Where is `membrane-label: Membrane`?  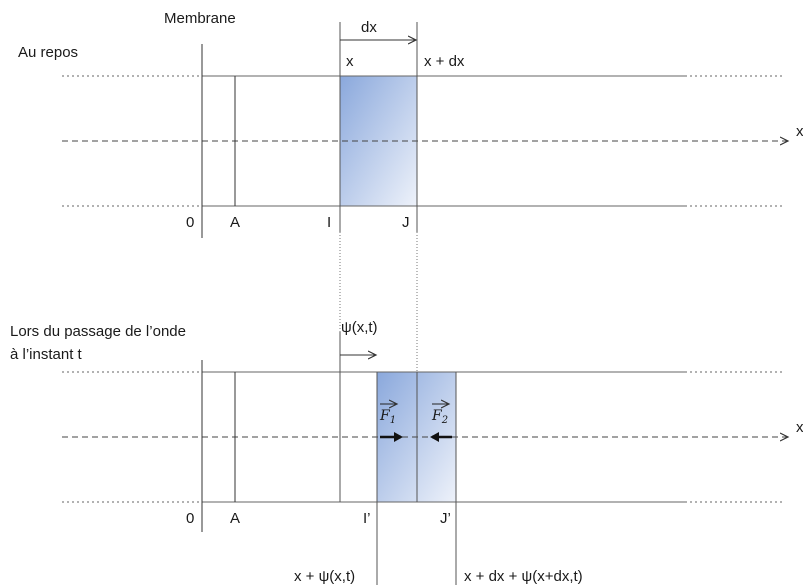
membrane-label: Membrane is located at coordinates (200, 18).